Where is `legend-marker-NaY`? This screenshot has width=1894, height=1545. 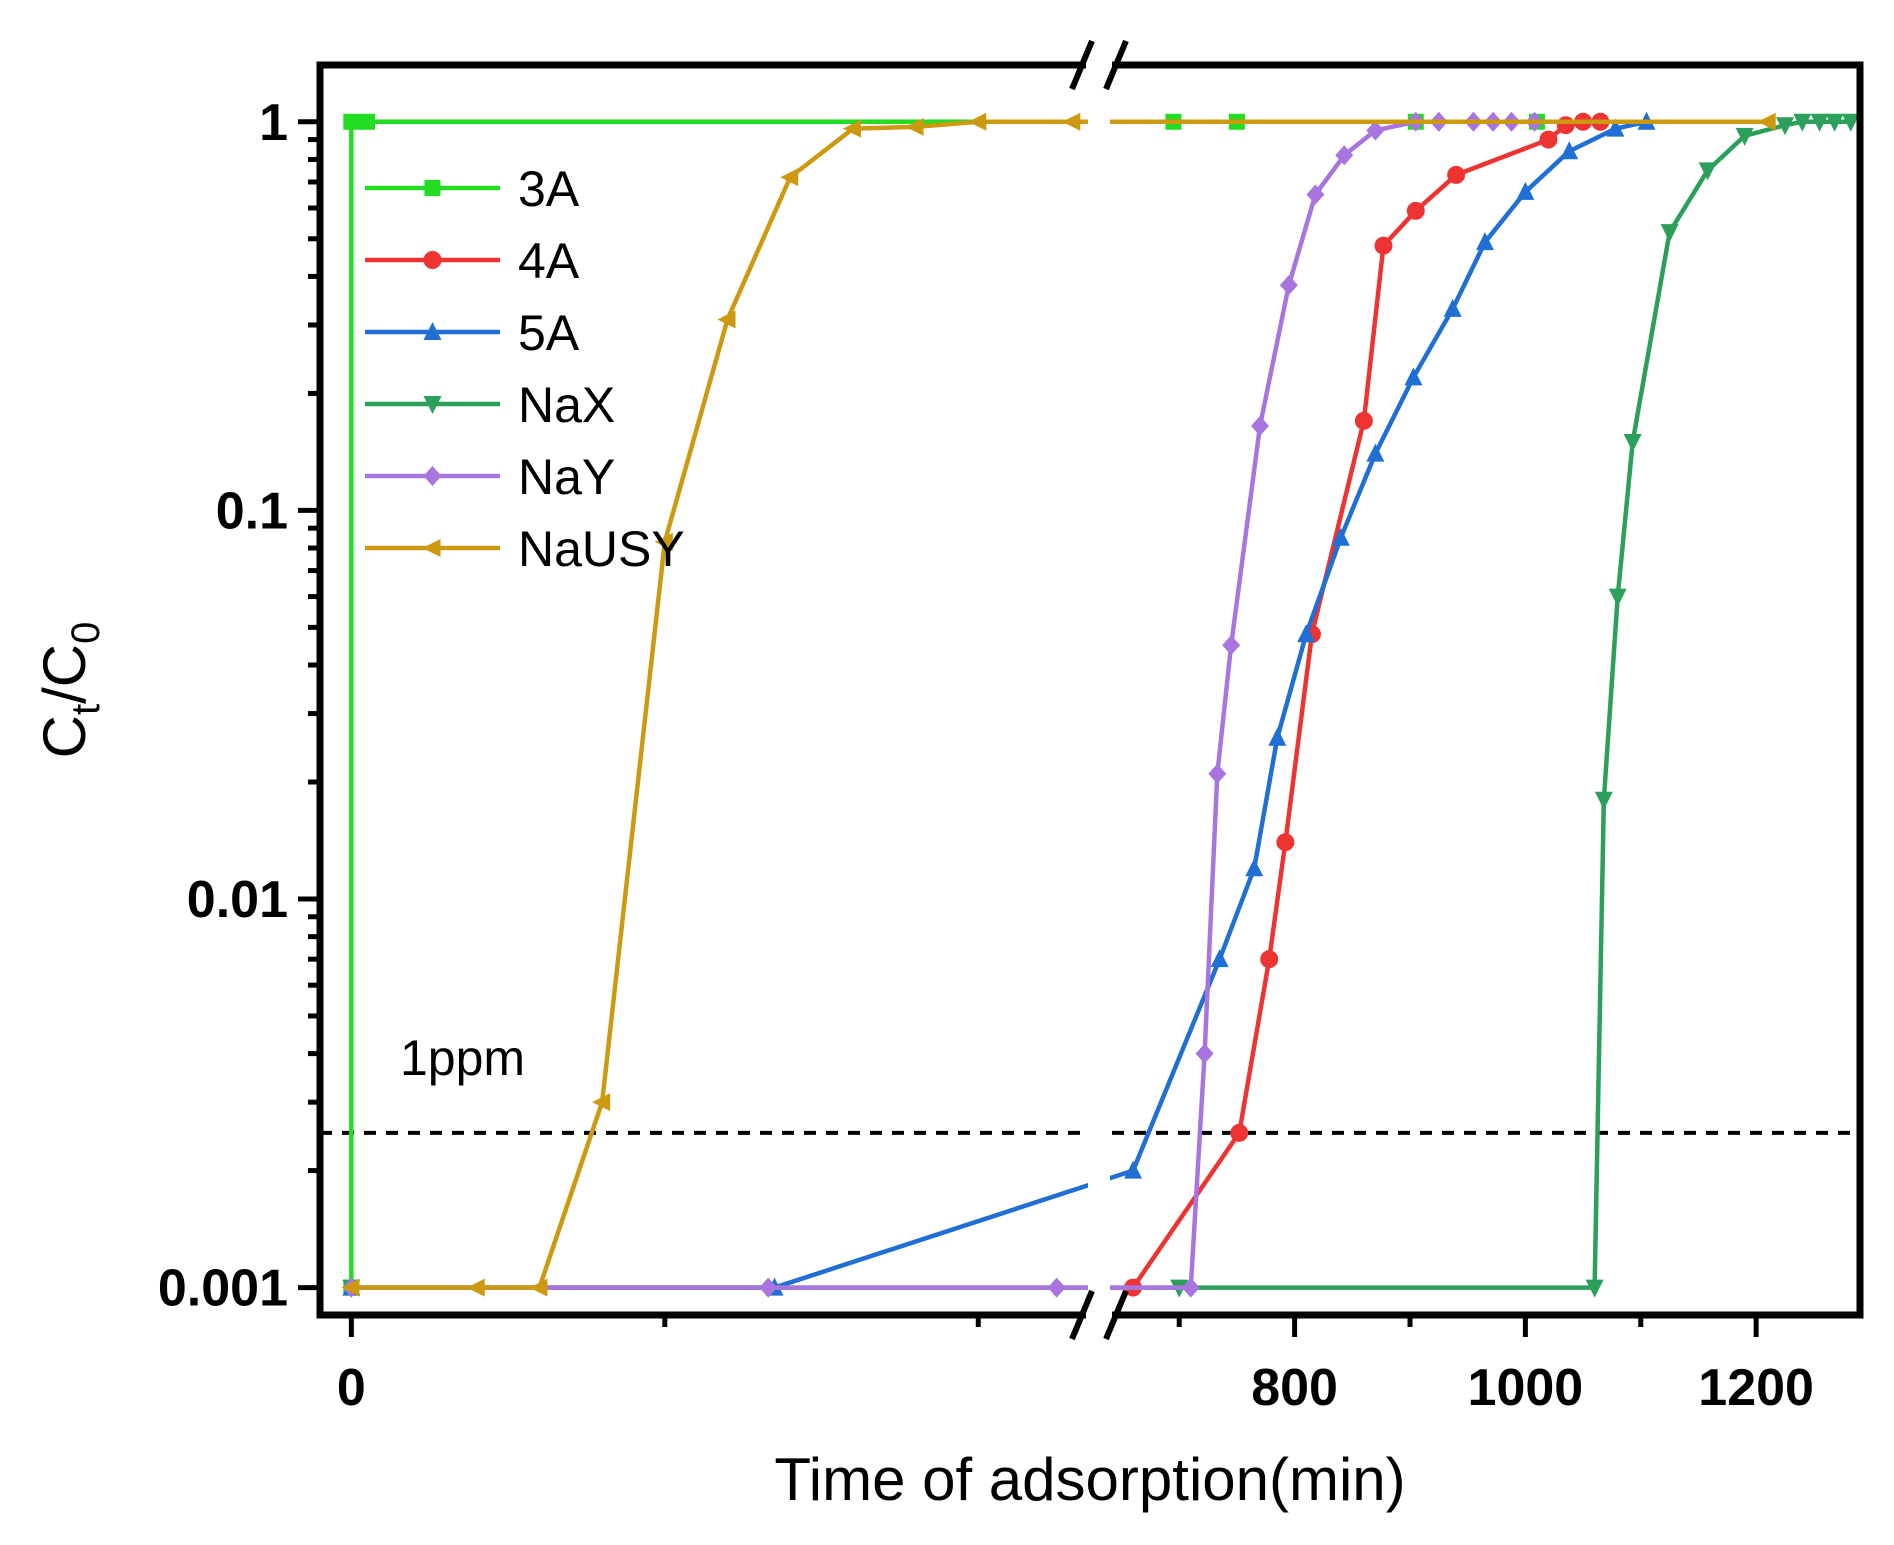 legend-marker-NaY is located at coordinates (432, 476).